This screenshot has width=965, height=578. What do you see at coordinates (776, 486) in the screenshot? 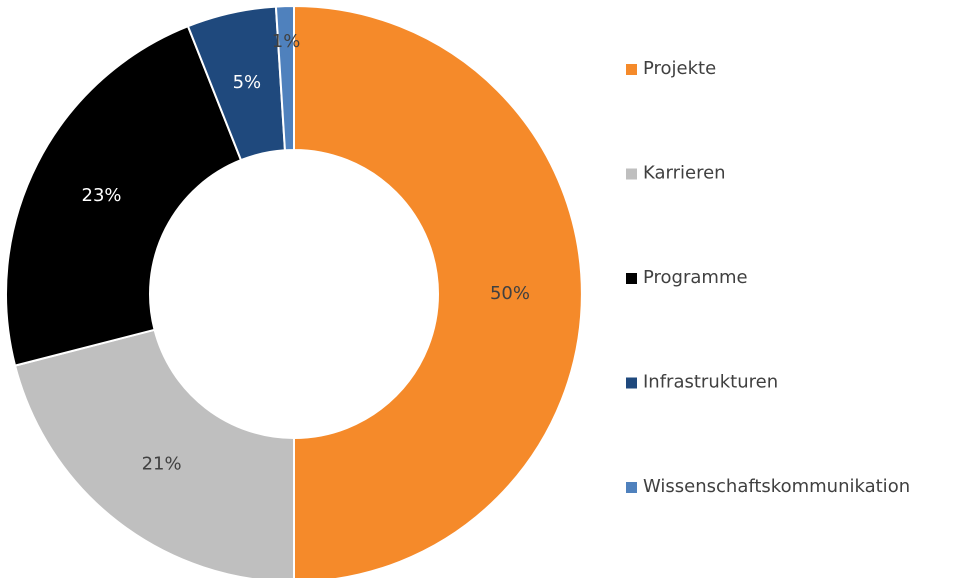
I see `legend-label: Wissenschaftskommunikation` at bounding box center [776, 486].